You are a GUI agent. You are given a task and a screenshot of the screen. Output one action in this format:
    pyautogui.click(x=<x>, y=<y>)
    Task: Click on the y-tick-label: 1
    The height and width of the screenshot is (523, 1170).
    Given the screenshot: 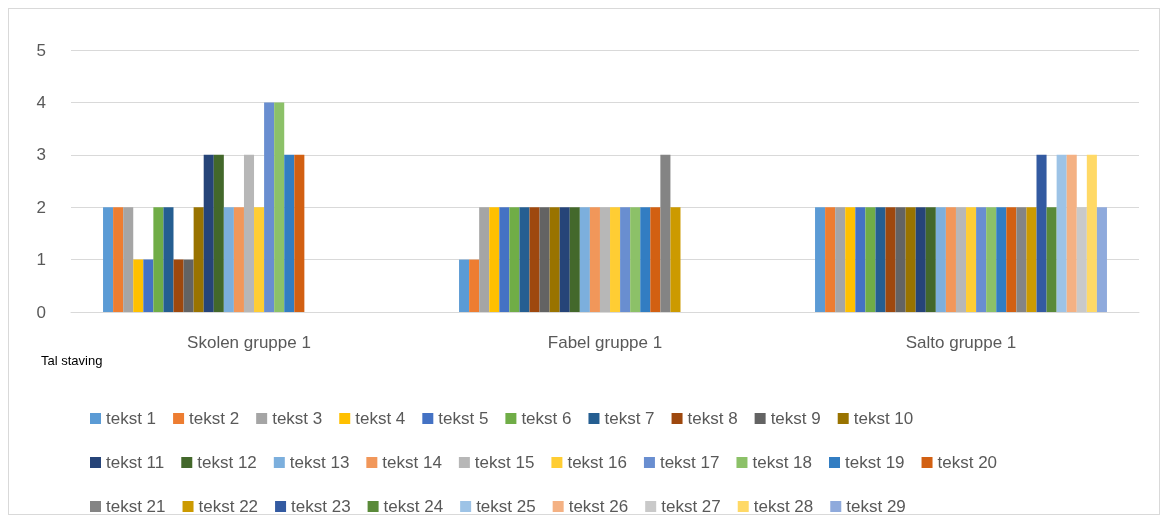 What is the action you would take?
    pyautogui.click(x=41, y=260)
    